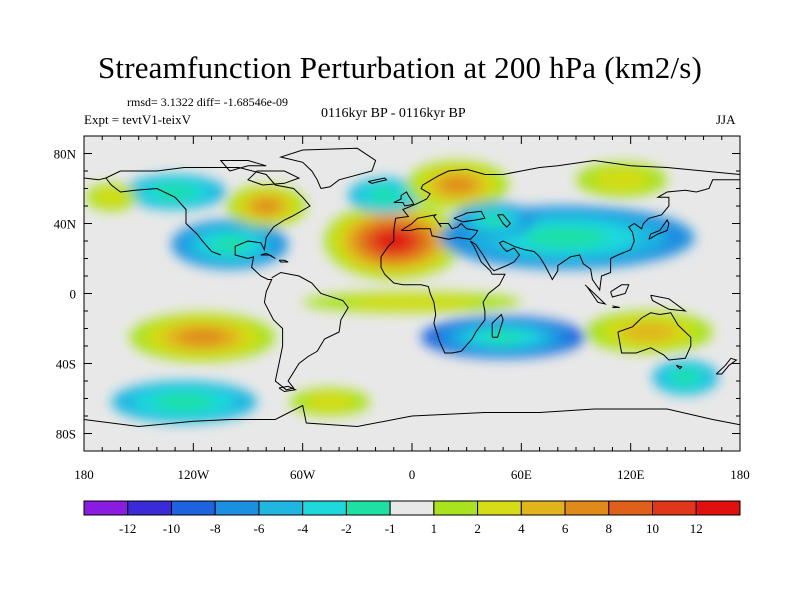 The height and width of the screenshot is (600, 800). I want to click on y-tick-label-3: 40S, so click(66, 364).